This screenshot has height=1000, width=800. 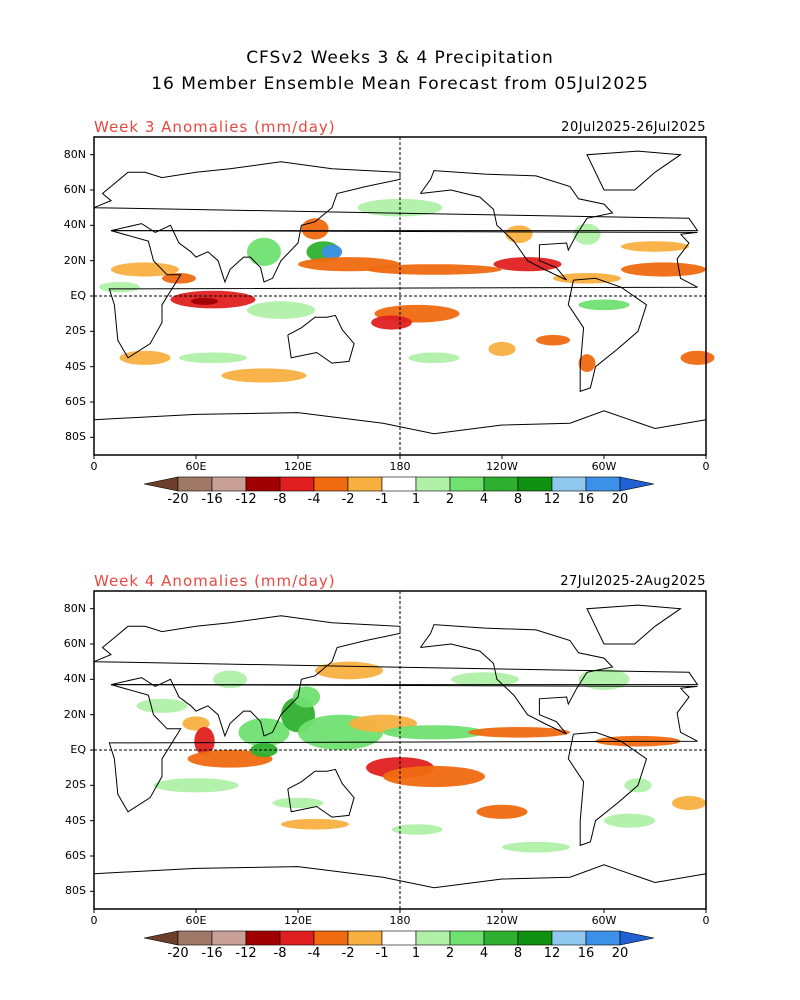 I want to click on panel1-colorbar-label: 8, so click(x=518, y=499).